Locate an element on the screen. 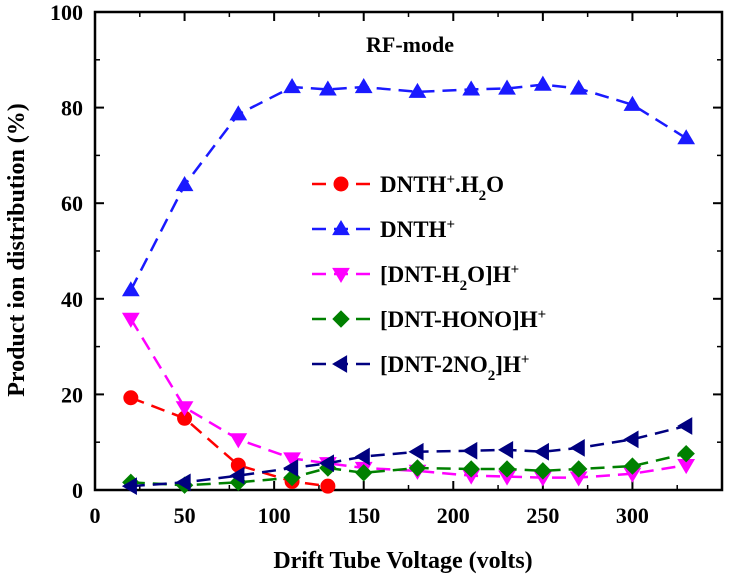  x-tick-label: 150 is located at coordinates (363, 515).